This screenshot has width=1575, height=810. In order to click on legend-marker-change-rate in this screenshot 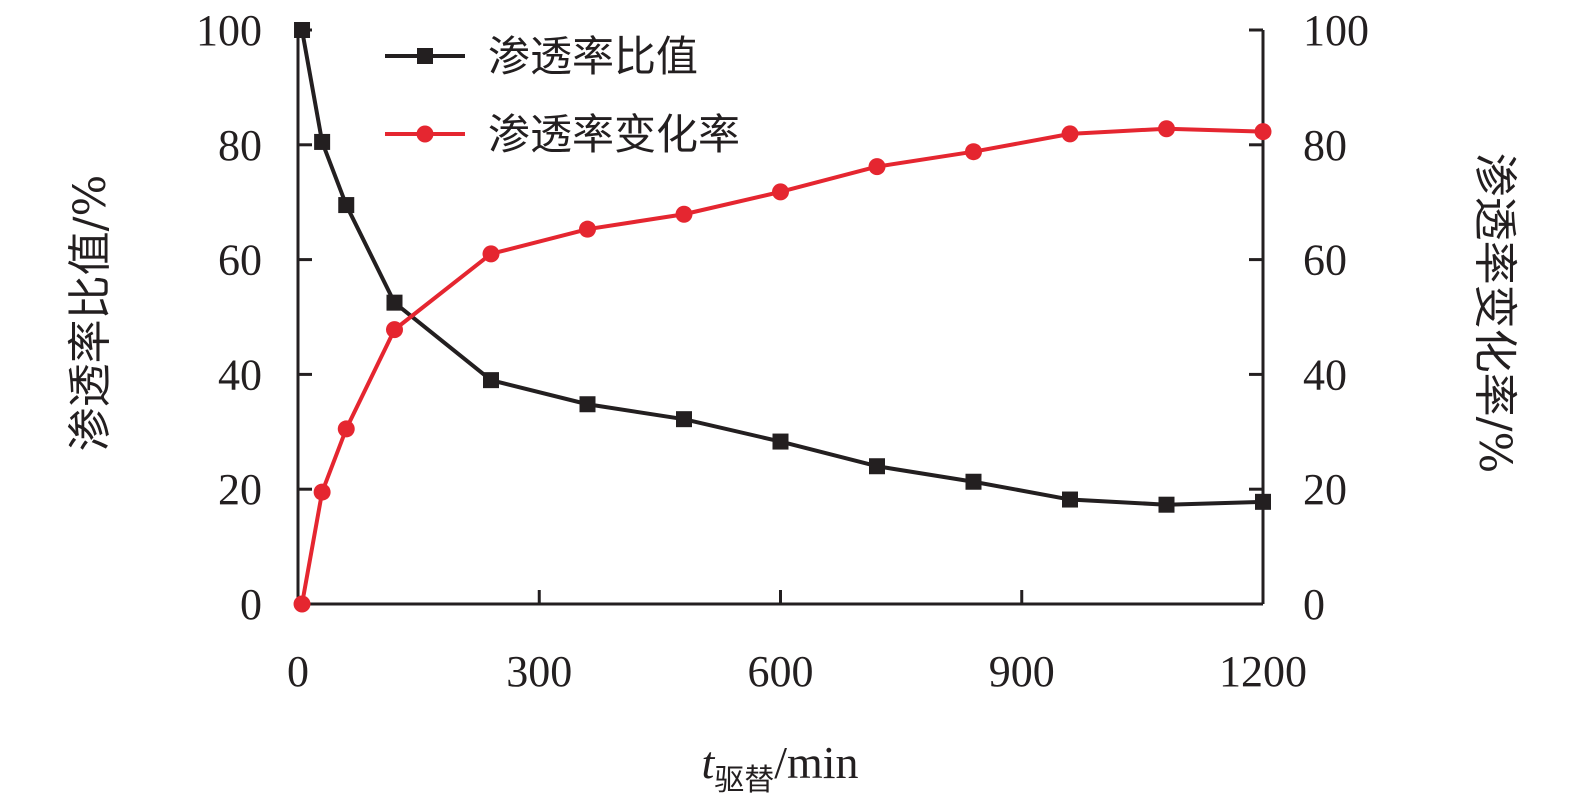, I will do `click(425, 134)`.